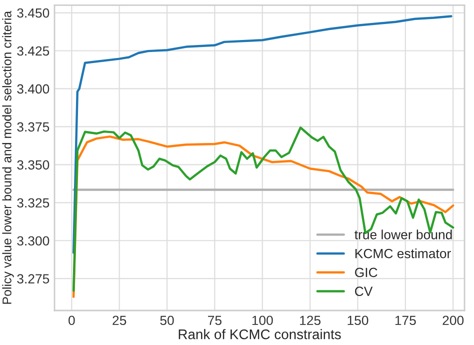  What do you see at coordinates (33, 51) in the screenshot?
I see `y-tick-label: 3.425` at bounding box center [33, 51].